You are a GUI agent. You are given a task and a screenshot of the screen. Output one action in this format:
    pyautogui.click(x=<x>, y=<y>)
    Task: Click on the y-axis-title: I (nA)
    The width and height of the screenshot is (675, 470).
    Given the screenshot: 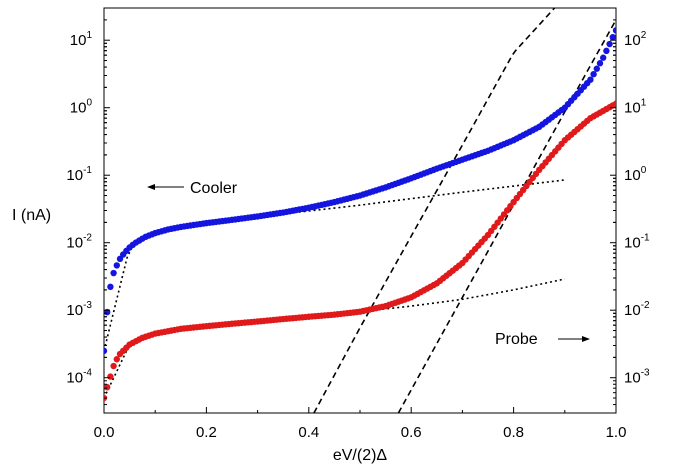 What is the action you would take?
    pyautogui.click(x=31, y=215)
    